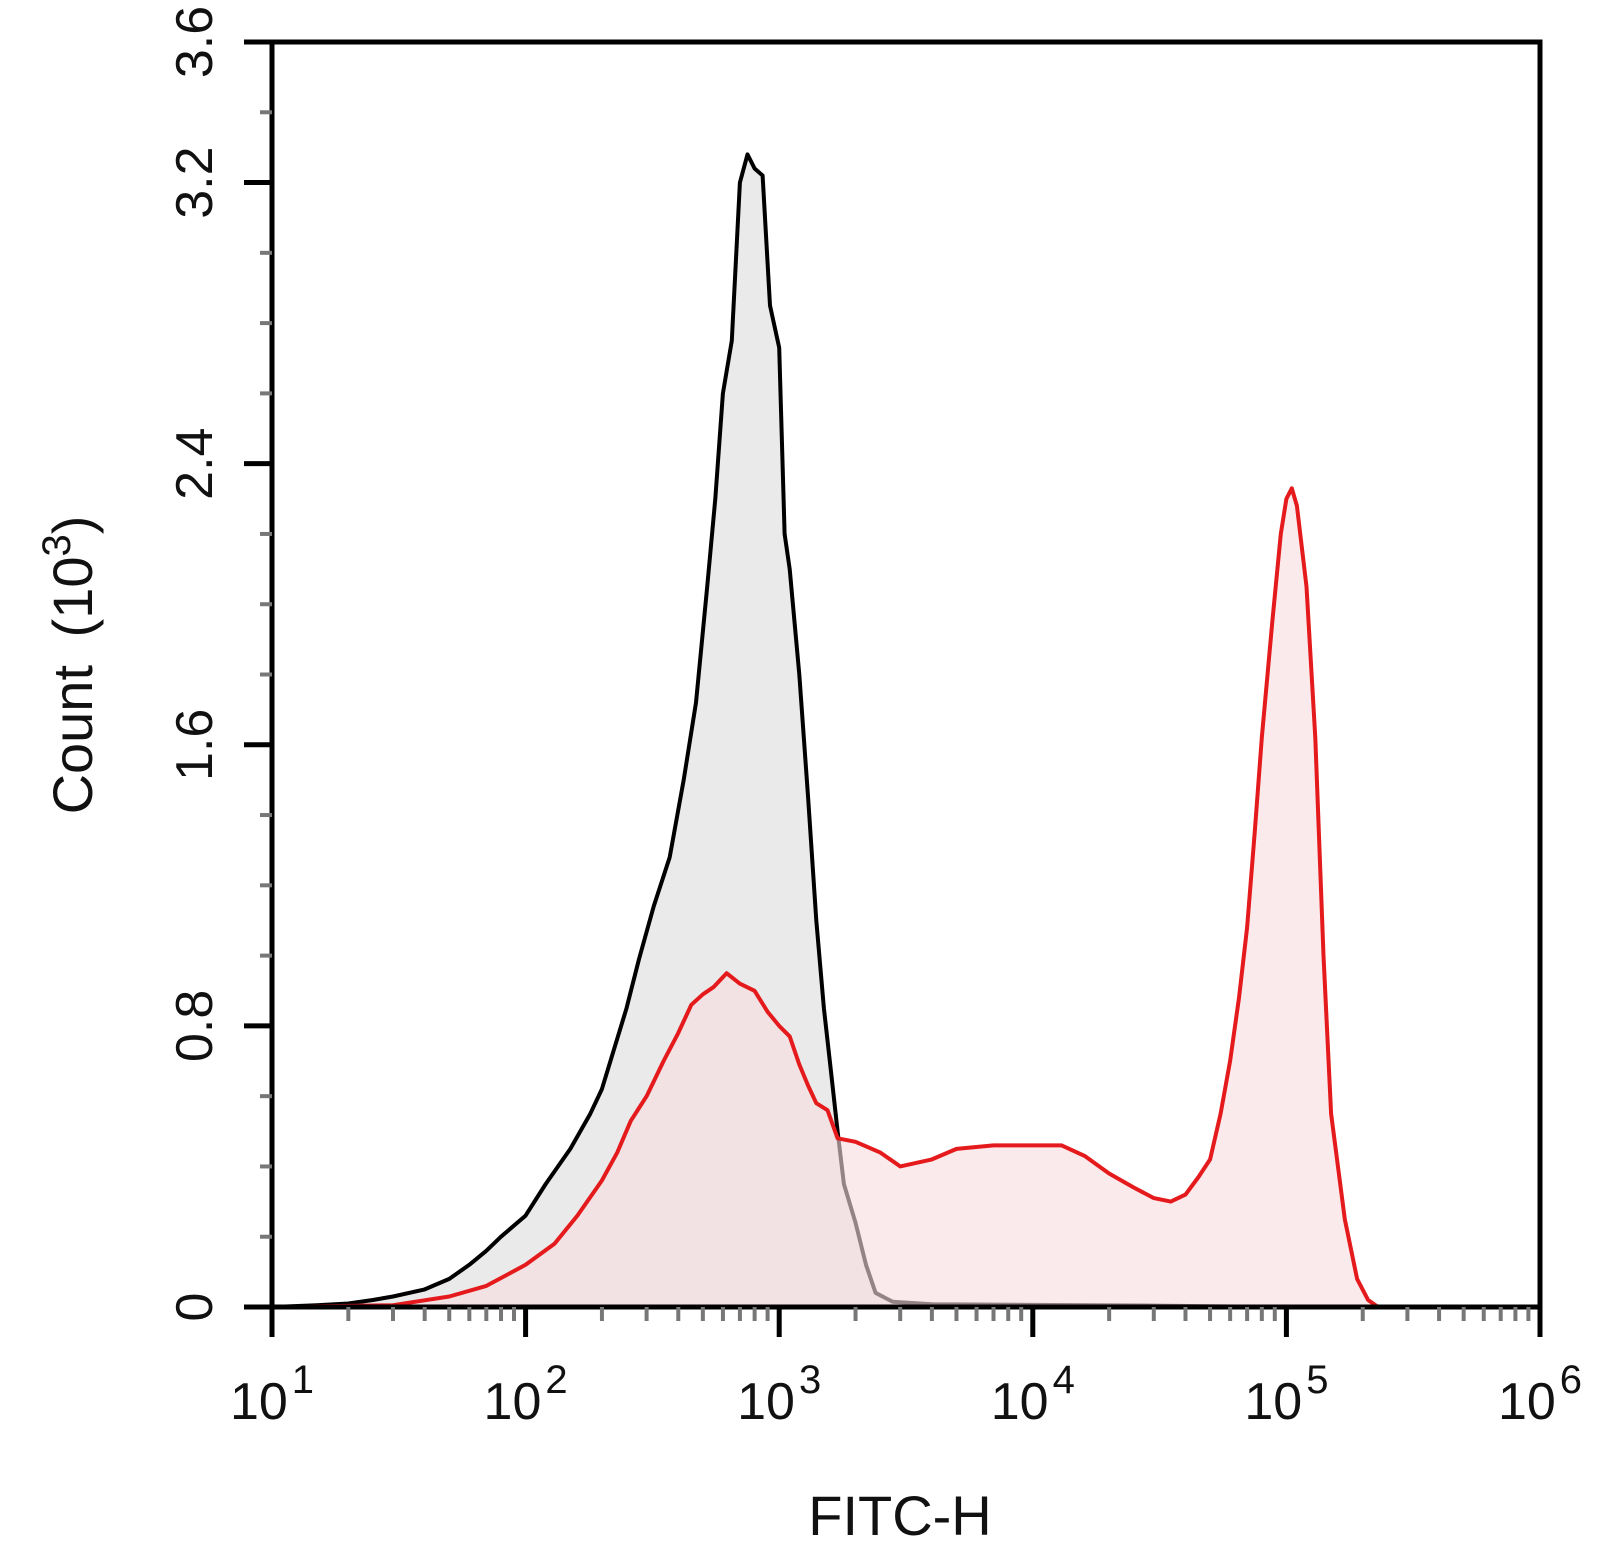 Image resolution: width=1605 pixels, height=1558 pixels. I want to click on x-tick-label-exp: 4, so click(1064, 1380).